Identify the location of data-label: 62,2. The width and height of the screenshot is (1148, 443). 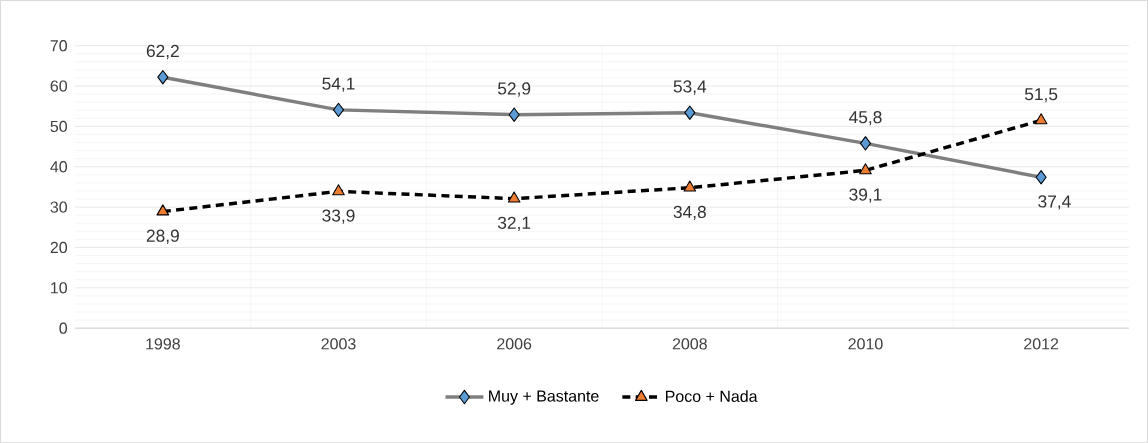
(162, 52).